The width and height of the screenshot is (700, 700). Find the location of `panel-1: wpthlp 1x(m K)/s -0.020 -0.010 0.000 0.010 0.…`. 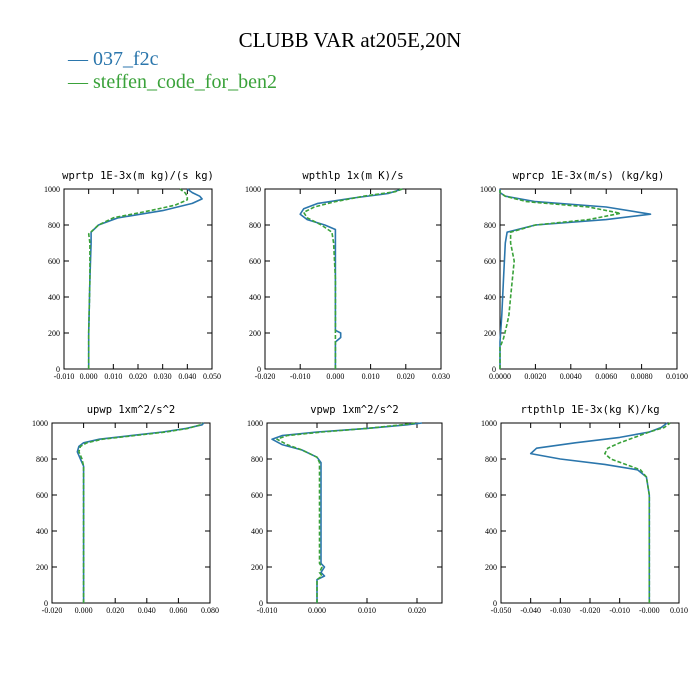

panel-1: wpthlp 1x(m K)/s -0.020 -0.010 0.000 0.010 0.… is located at coordinates (347, 275).